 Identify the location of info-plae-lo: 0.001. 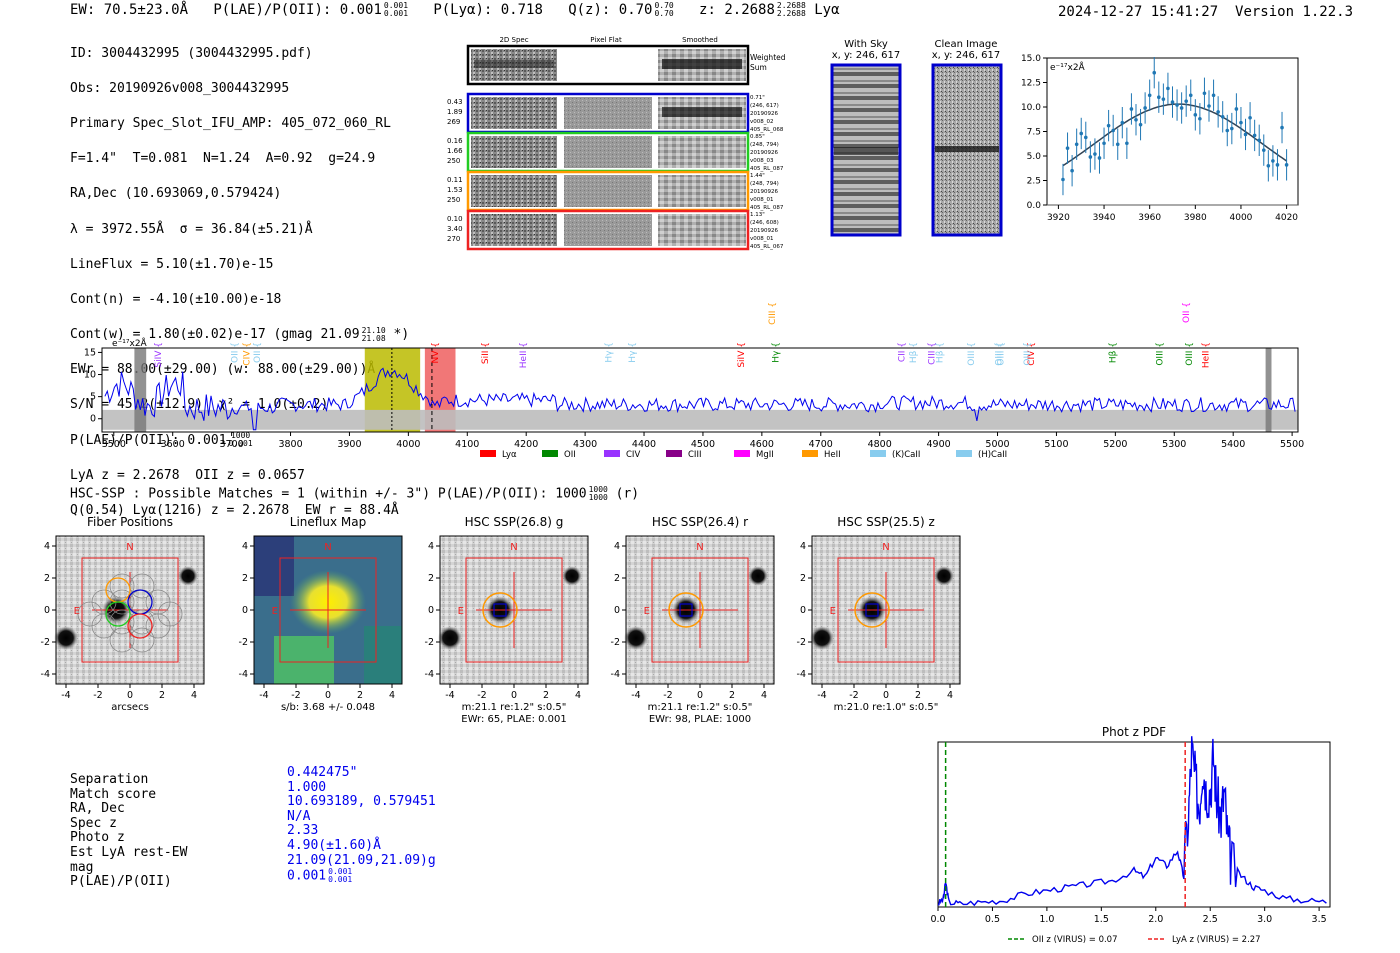
(240, 444).